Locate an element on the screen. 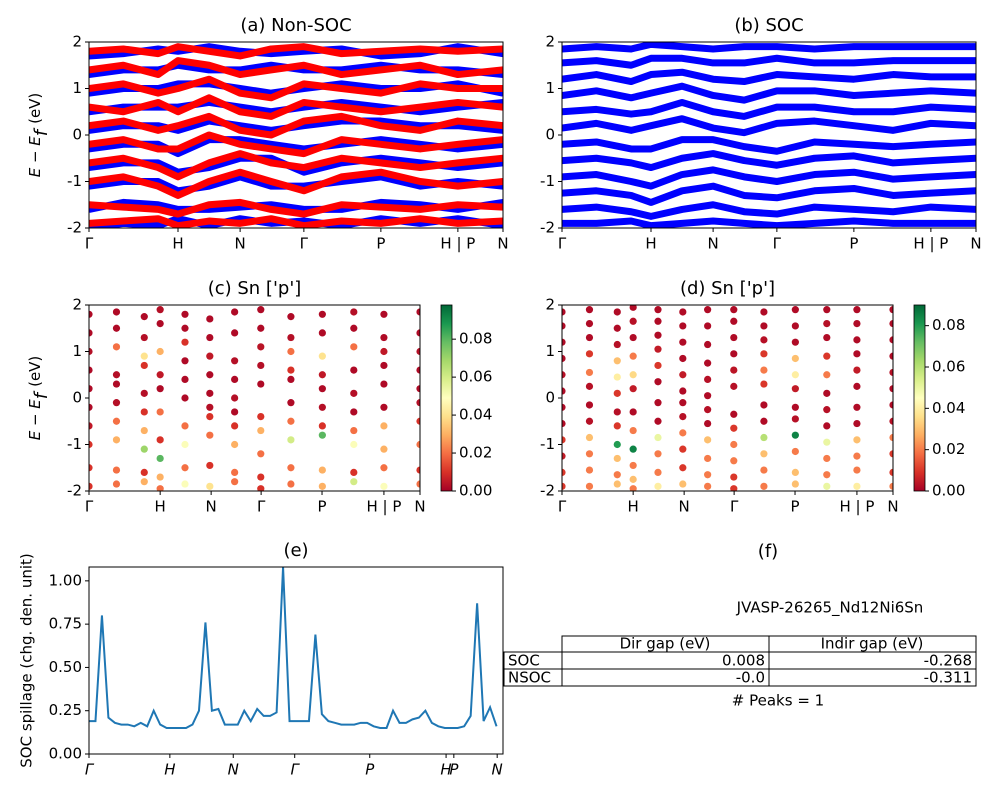 The width and height of the screenshot is (1000, 800). x-tick-label: Γ is located at coordinates (562, 244).